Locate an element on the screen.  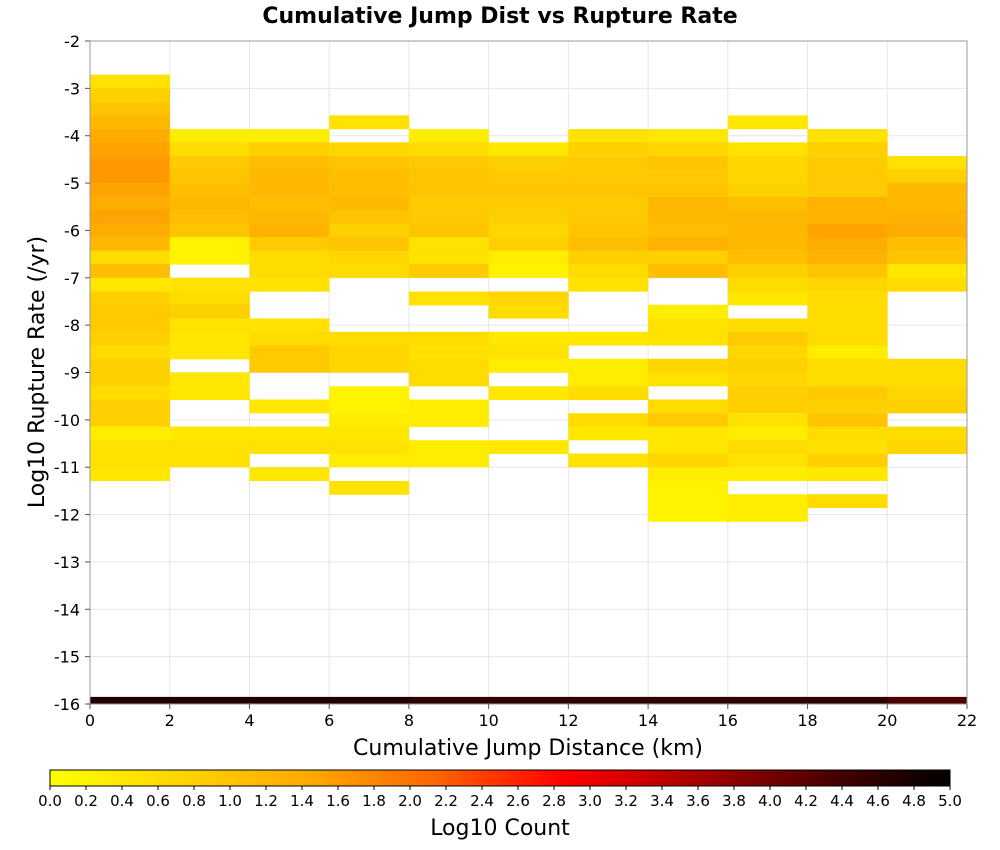
y-tick-label: -10 is located at coordinates (67, 420).